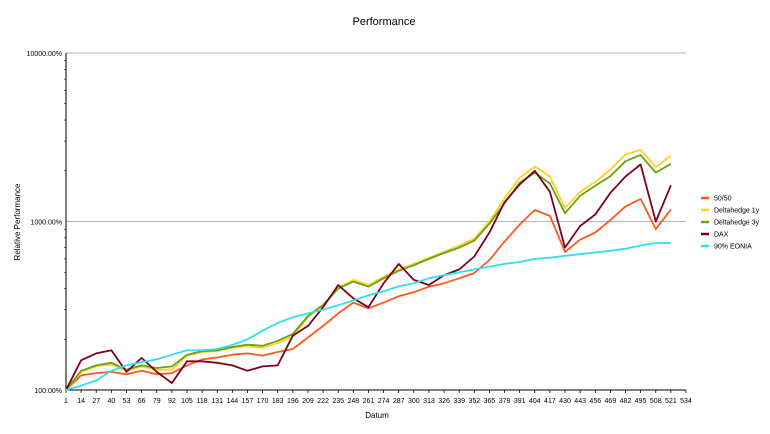  Describe the element at coordinates (490, 401) in the screenshot. I see `x-tick-label-28: 365` at that location.